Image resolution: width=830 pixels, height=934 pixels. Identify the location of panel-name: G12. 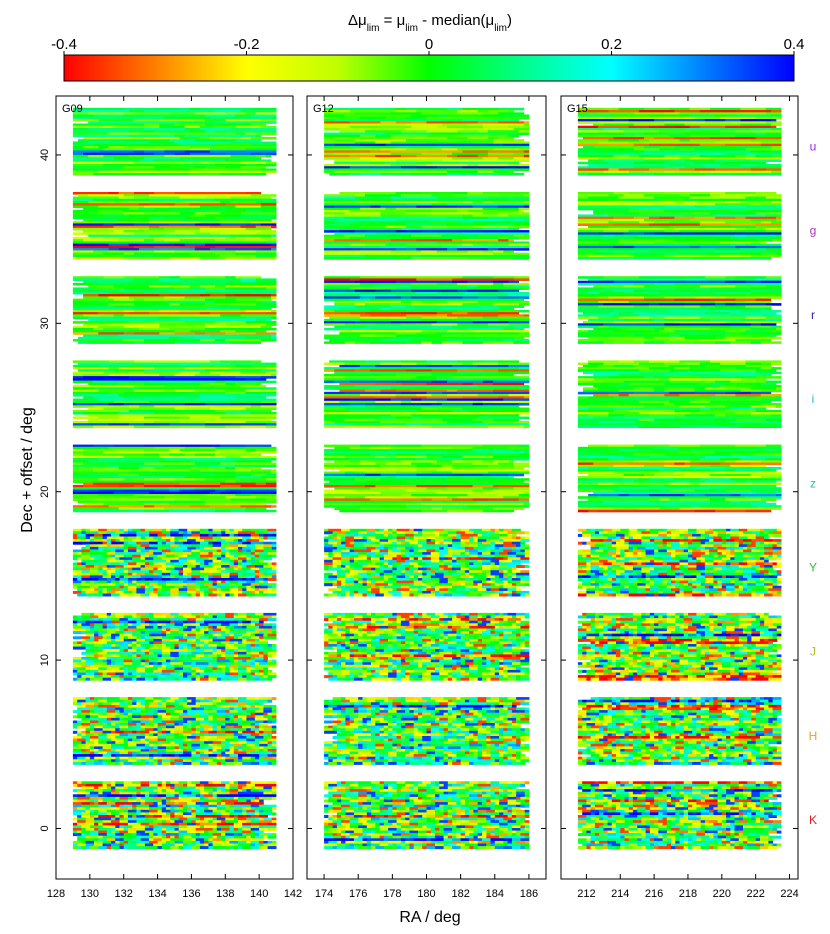
(323, 109).